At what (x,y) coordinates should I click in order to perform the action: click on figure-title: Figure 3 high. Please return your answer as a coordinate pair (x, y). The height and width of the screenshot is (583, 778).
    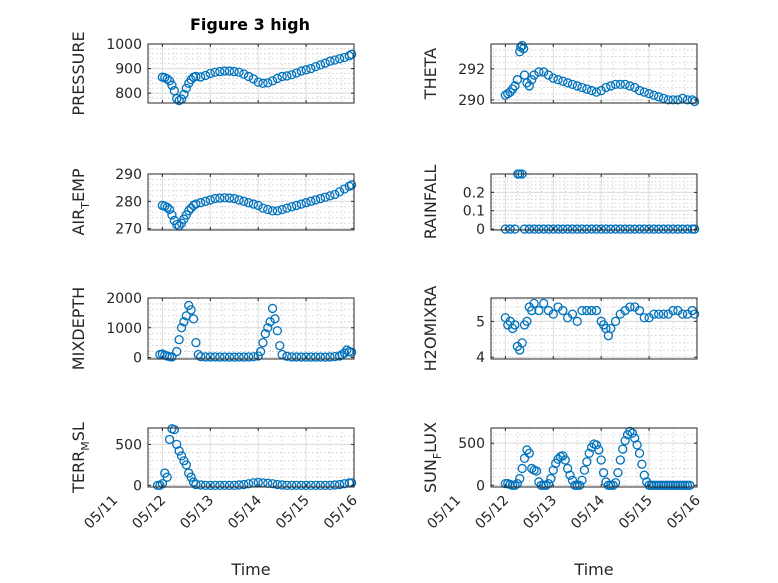
    Looking at the image, I should click on (250, 24).